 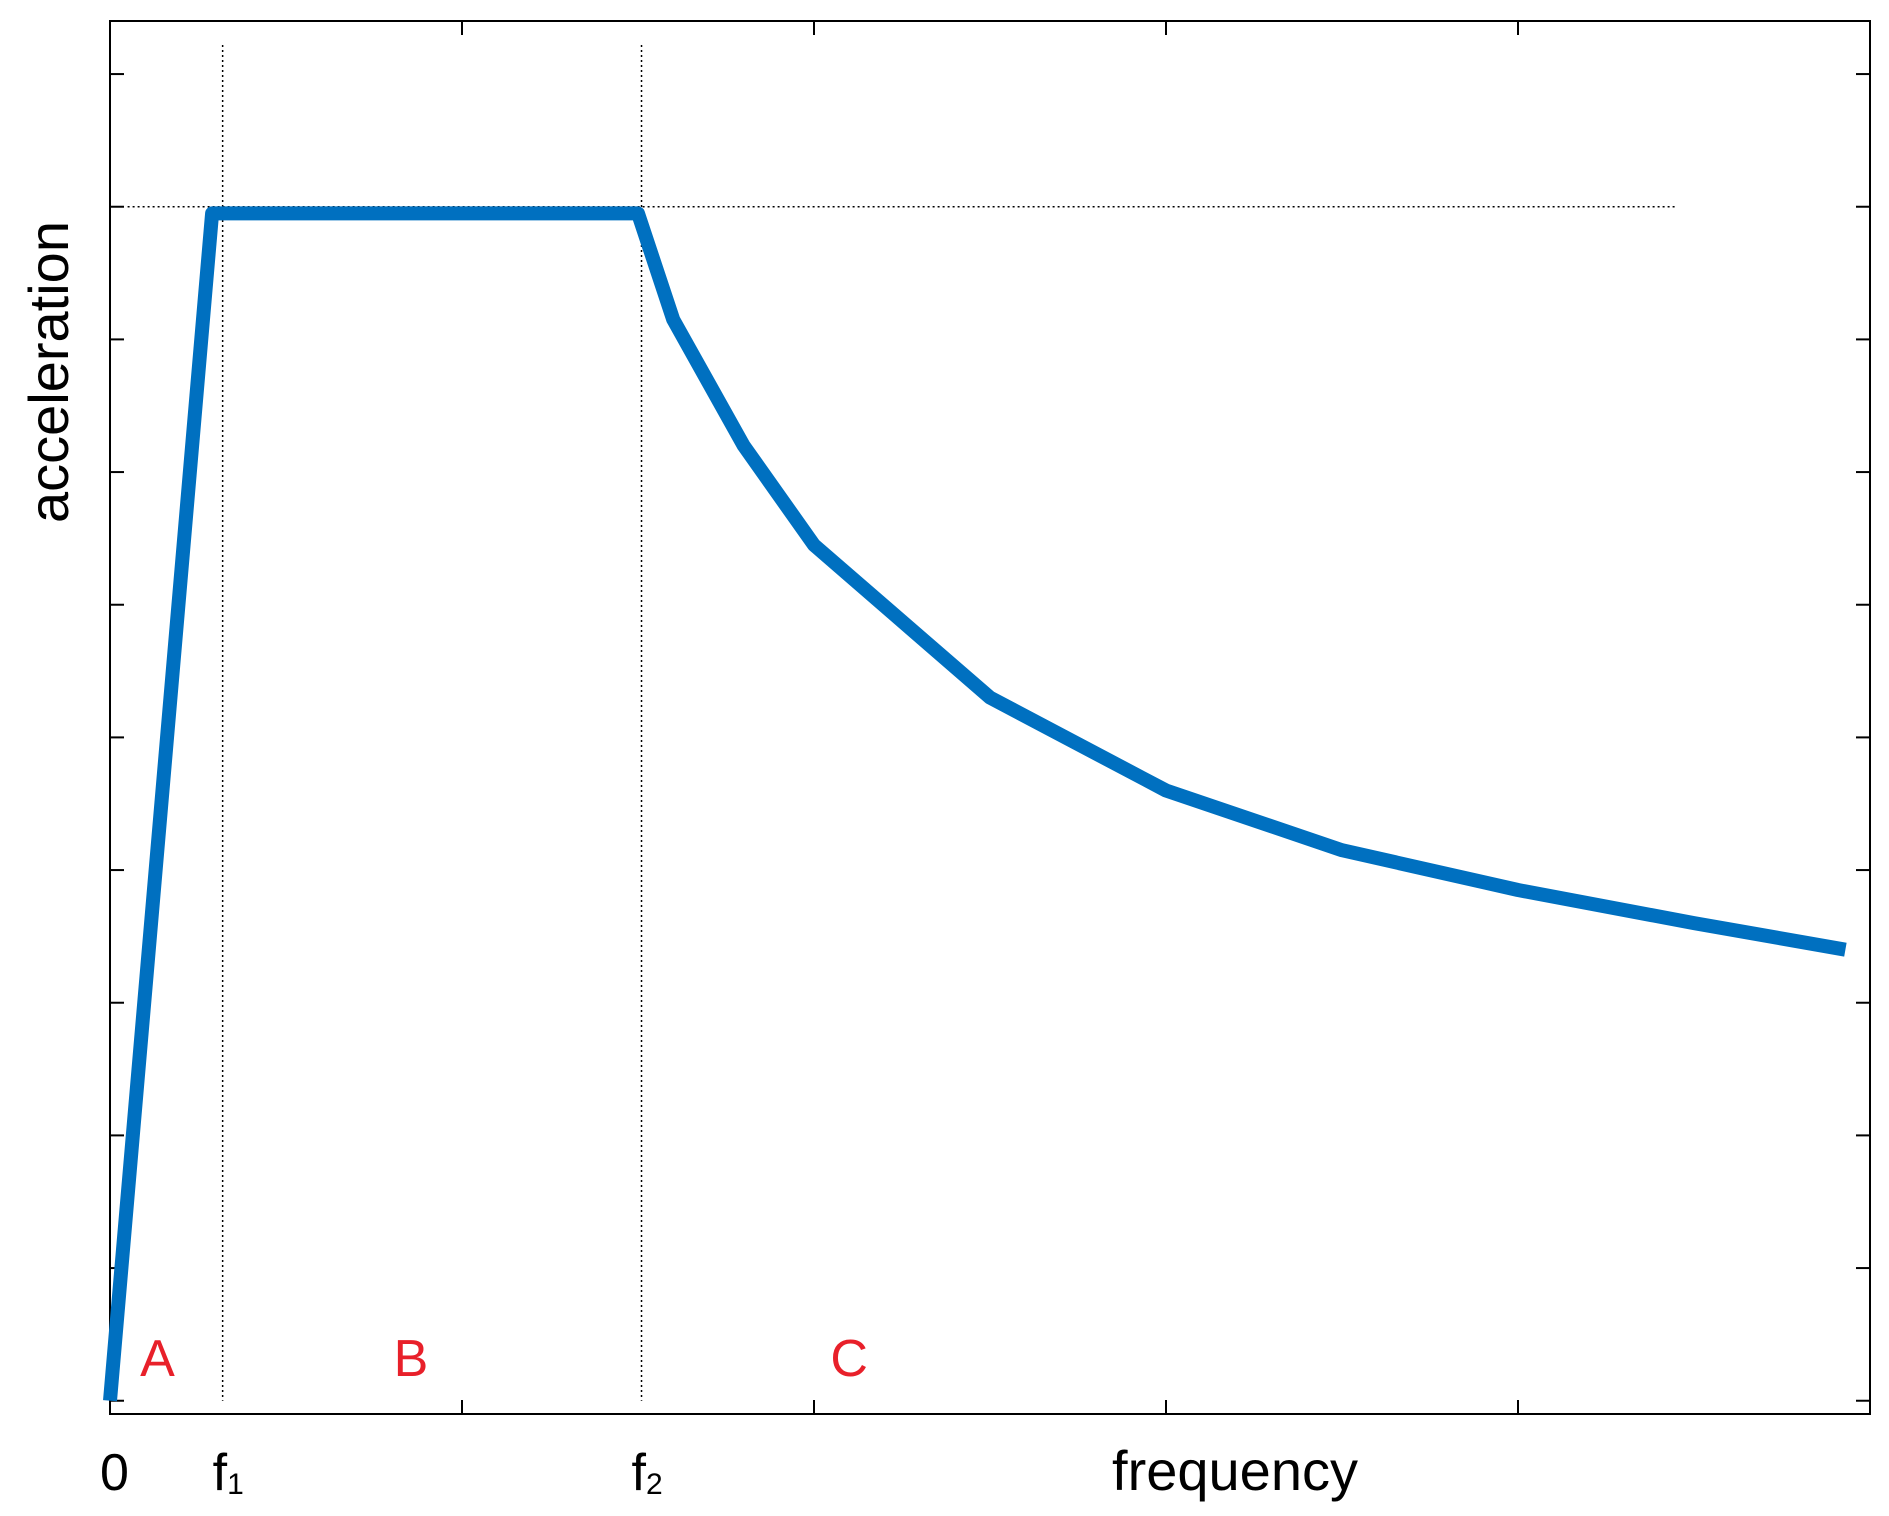 What do you see at coordinates (48, 372) in the screenshot?
I see `y-axis-label: acceleration` at bounding box center [48, 372].